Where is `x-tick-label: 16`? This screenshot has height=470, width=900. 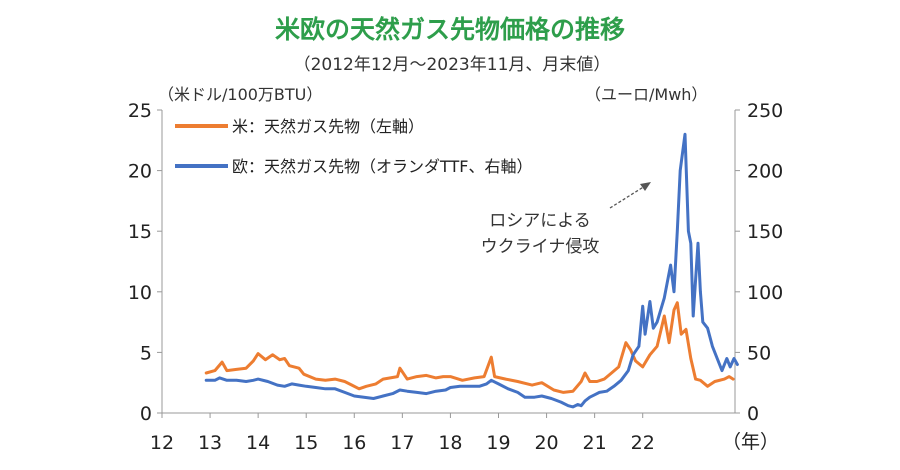 x-tick-label: 16 is located at coordinates (354, 443).